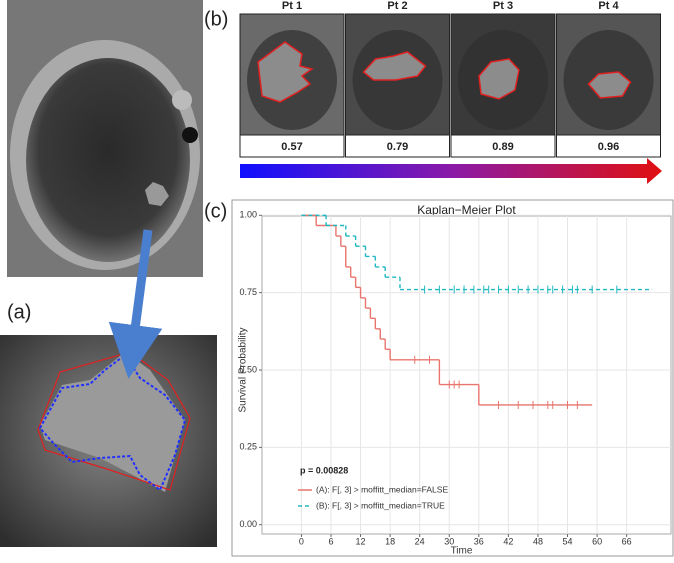 The width and height of the screenshot is (674, 563). What do you see at coordinates (105, 138) in the screenshot?
I see `ct-image` at bounding box center [105, 138].